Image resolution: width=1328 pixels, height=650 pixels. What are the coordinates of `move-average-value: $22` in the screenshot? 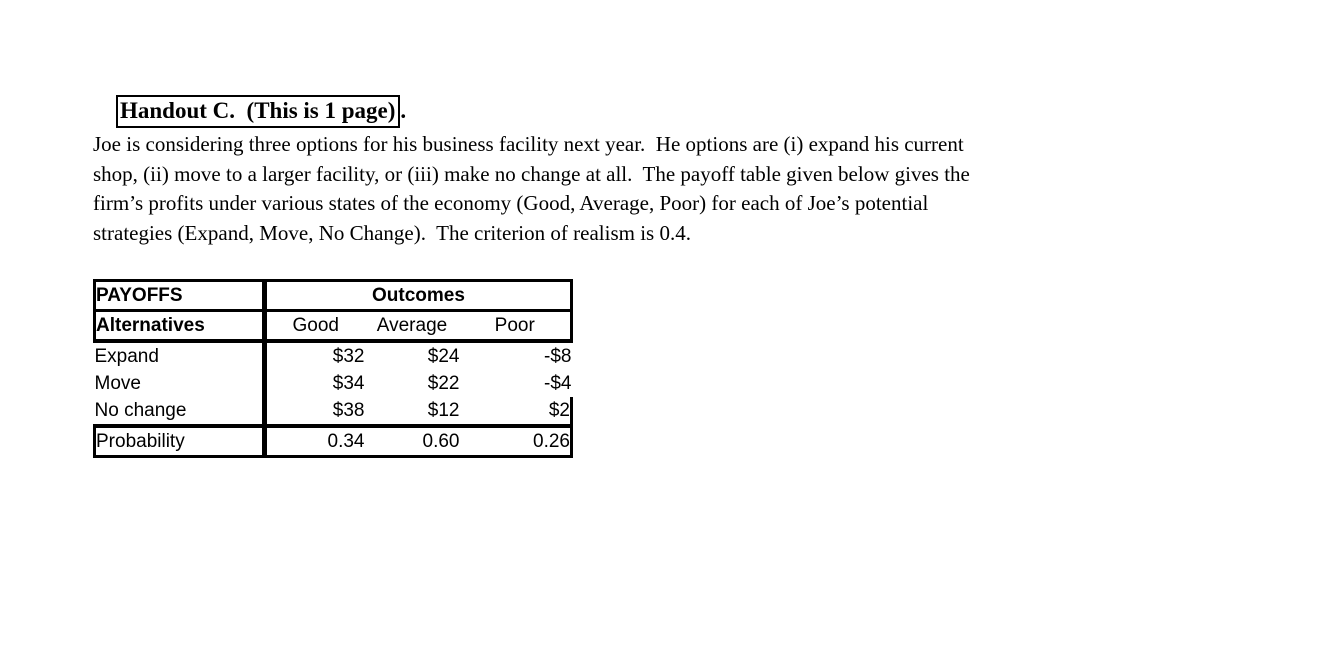 It's located at (443, 383).